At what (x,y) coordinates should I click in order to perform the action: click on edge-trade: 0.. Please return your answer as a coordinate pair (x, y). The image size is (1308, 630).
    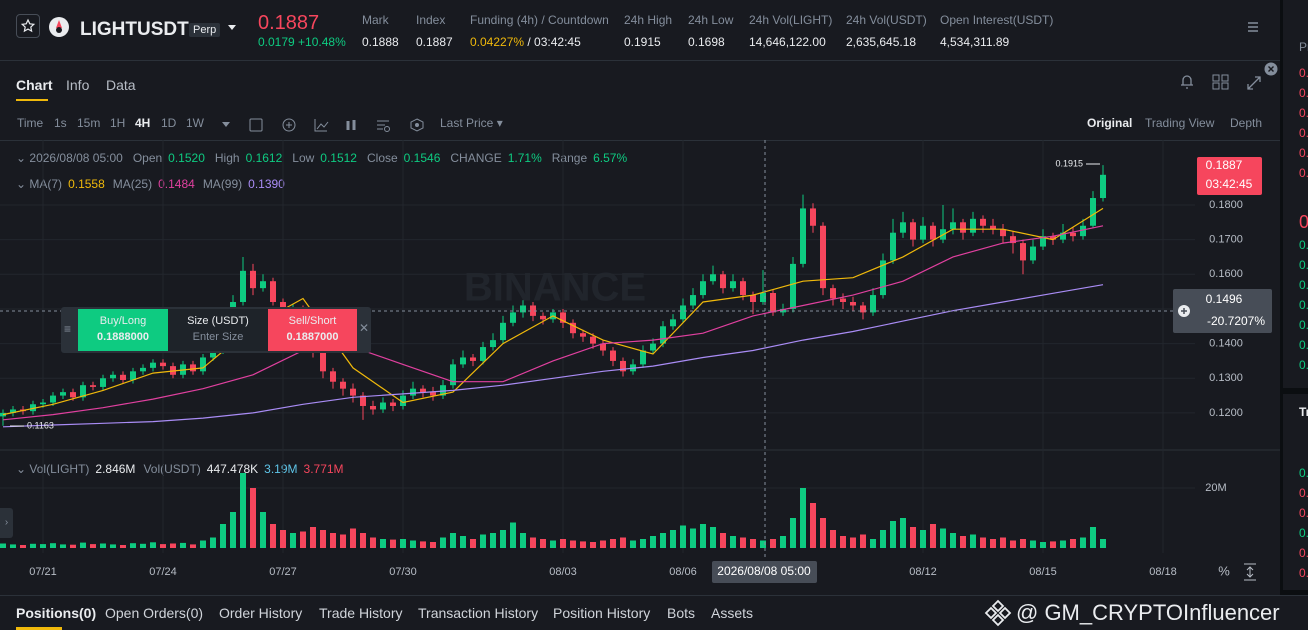
    Looking at the image, I should click on (1303, 573).